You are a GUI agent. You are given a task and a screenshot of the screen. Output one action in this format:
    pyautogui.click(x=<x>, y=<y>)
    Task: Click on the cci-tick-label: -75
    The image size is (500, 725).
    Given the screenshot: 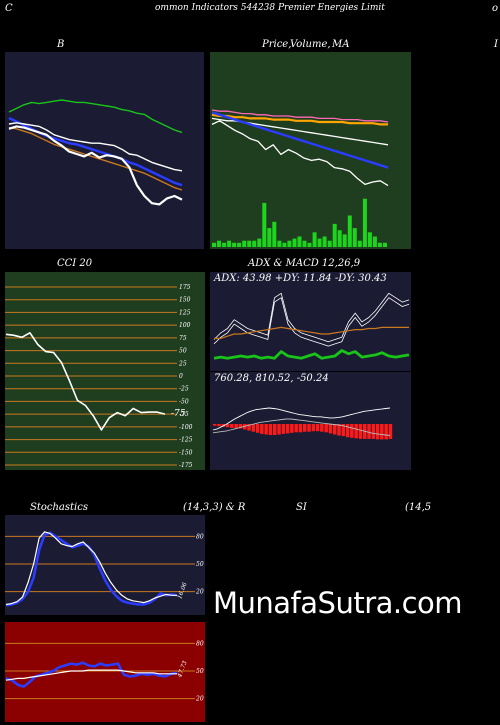 What is the action you would take?
    pyautogui.click(x=184, y=414)
    